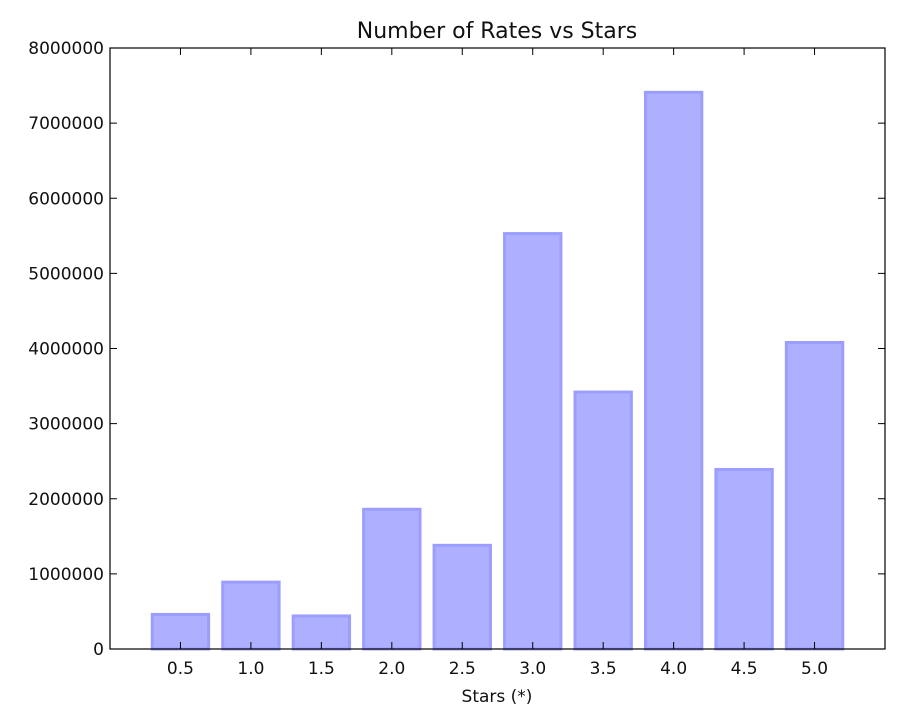  Describe the element at coordinates (744, 669) in the screenshot. I see `x-tick-label: 4.5` at that location.